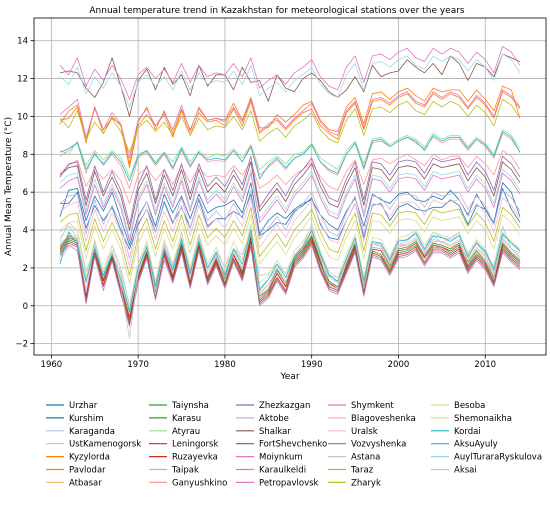 The image size is (550, 505). What do you see at coordinates (22, 117) in the screenshot?
I see `y-tick-label: 10` at bounding box center [22, 117].